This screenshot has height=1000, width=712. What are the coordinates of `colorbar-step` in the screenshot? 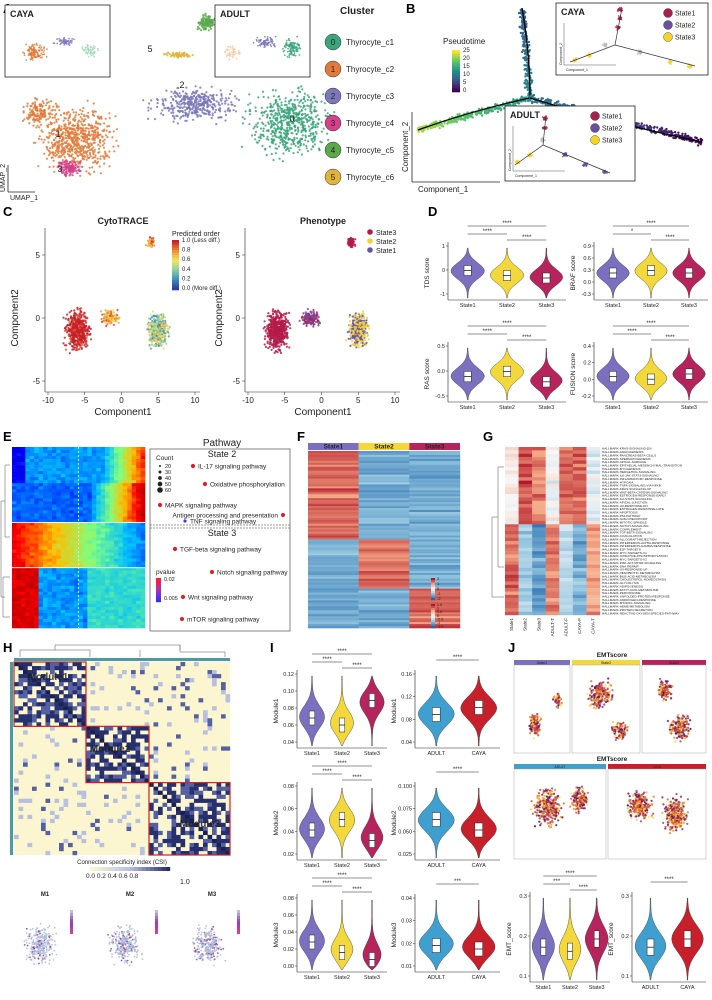 It's located at (456, 84).